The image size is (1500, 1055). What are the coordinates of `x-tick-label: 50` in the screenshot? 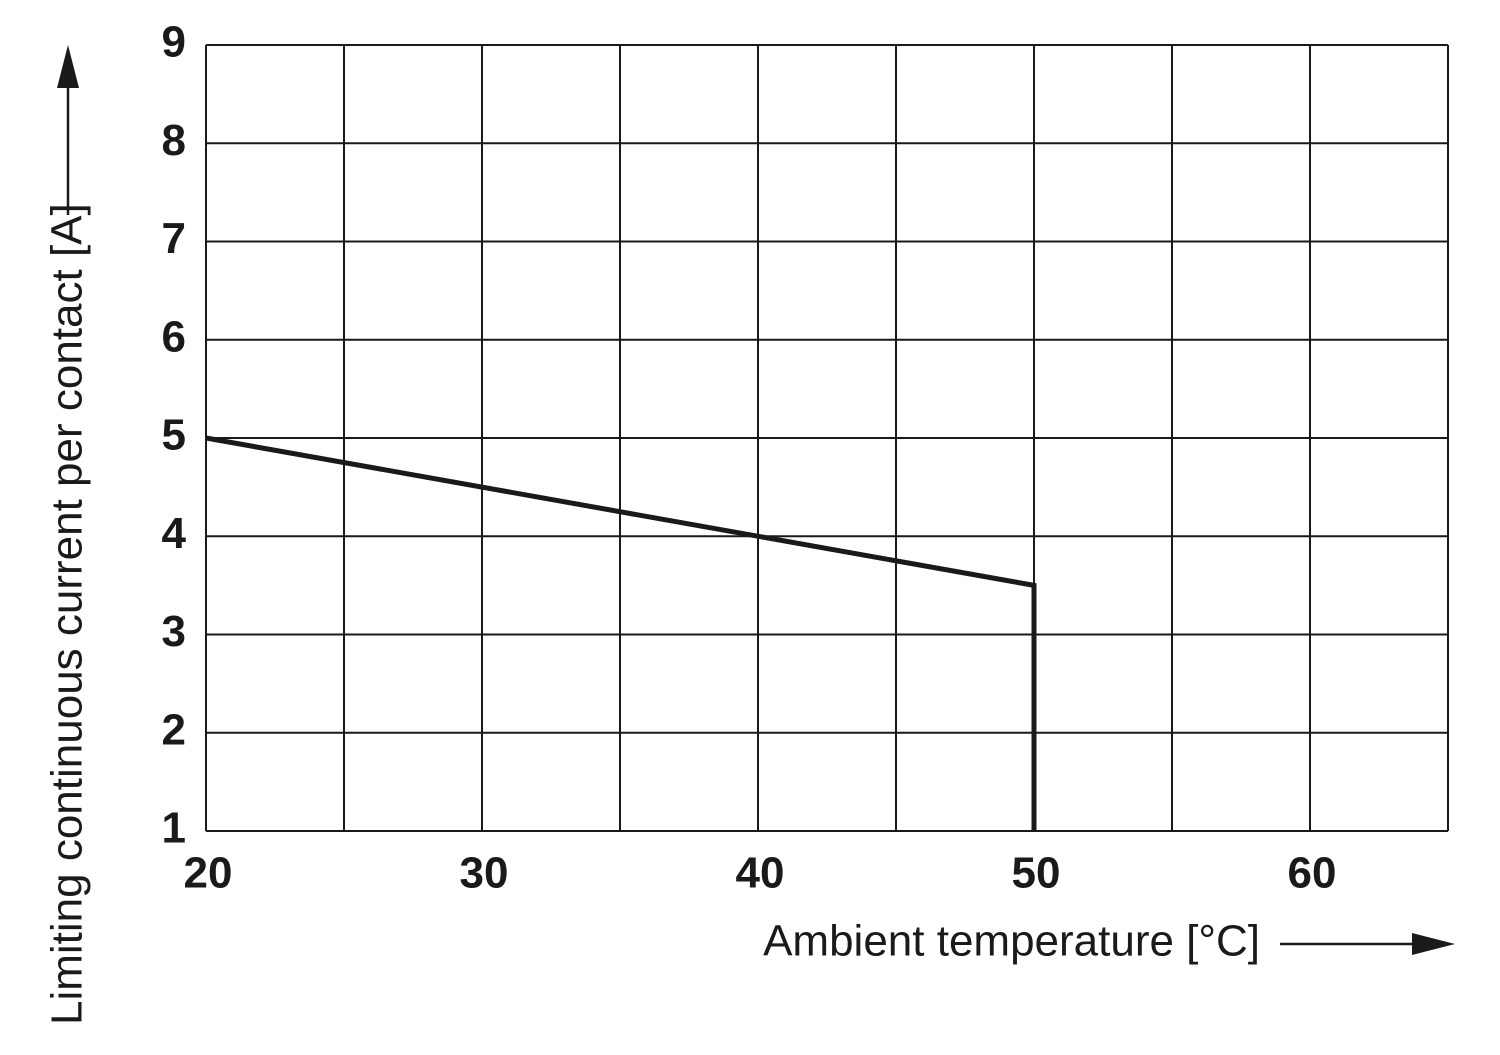 It's located at (1036, 873).